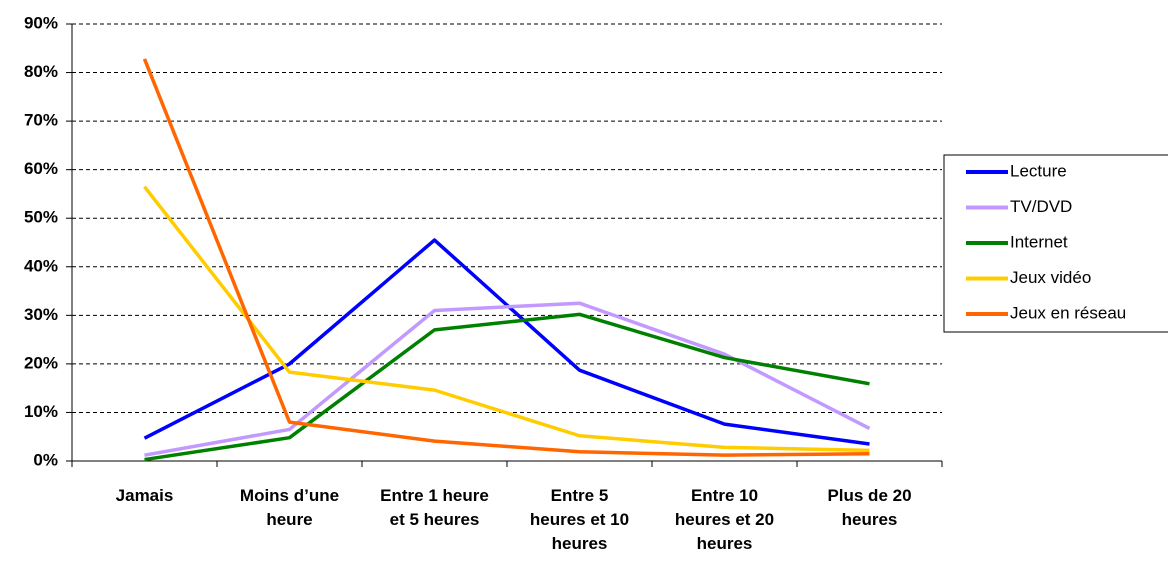 This screenshot has height=568, width=1168. Describe the element at coordinates (41, 120) in the screenshot. I see `y-tick-label: 70%` at that location.